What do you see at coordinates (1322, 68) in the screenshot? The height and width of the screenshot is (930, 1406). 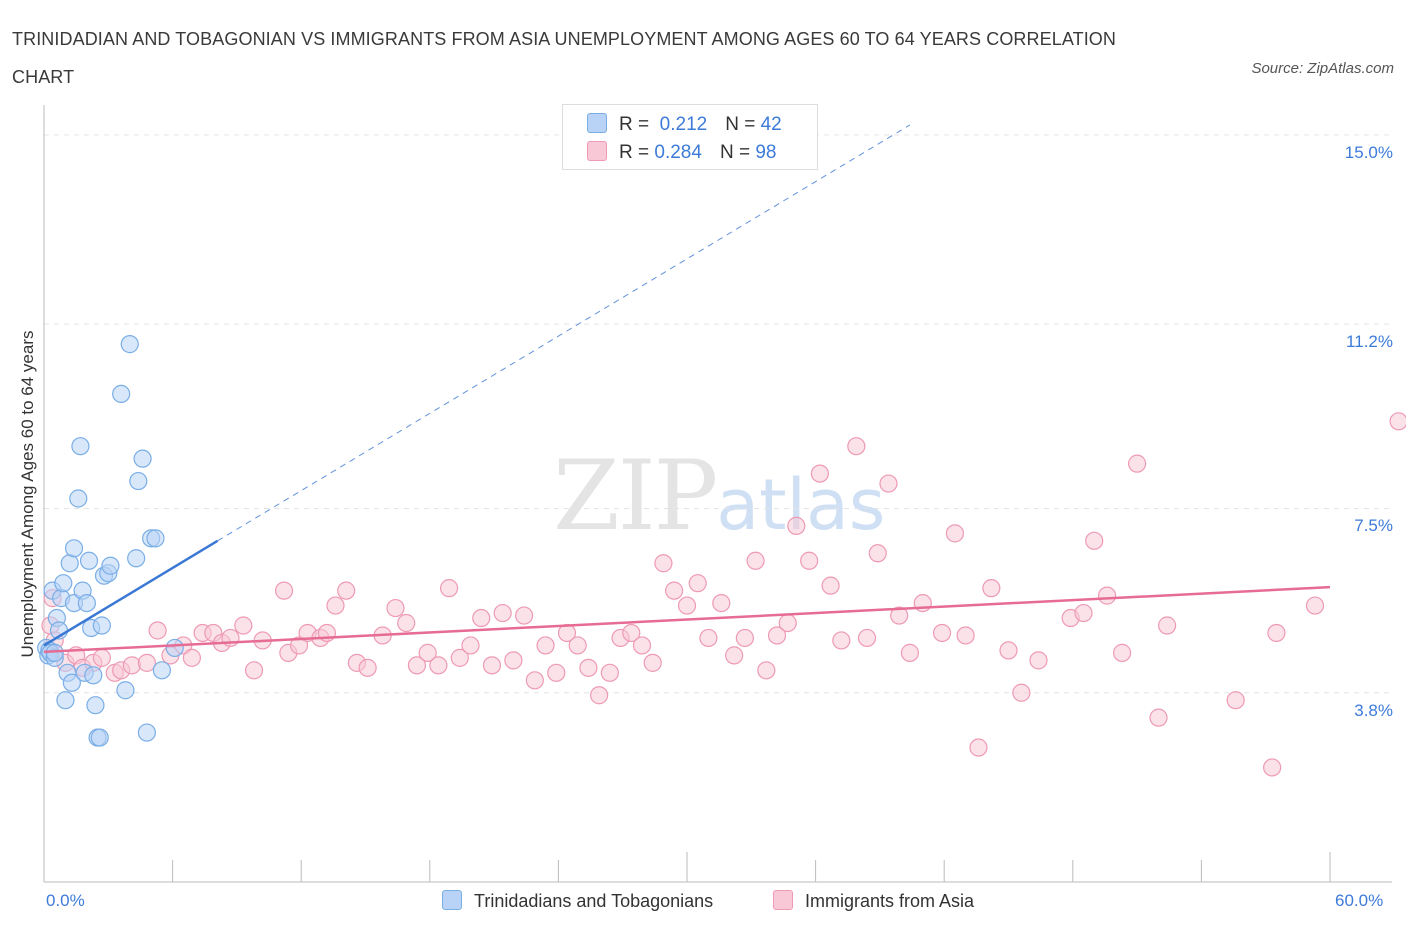 I see `chart-source: Source: ZipAtlas.com` at bounding box center [1322, 68].